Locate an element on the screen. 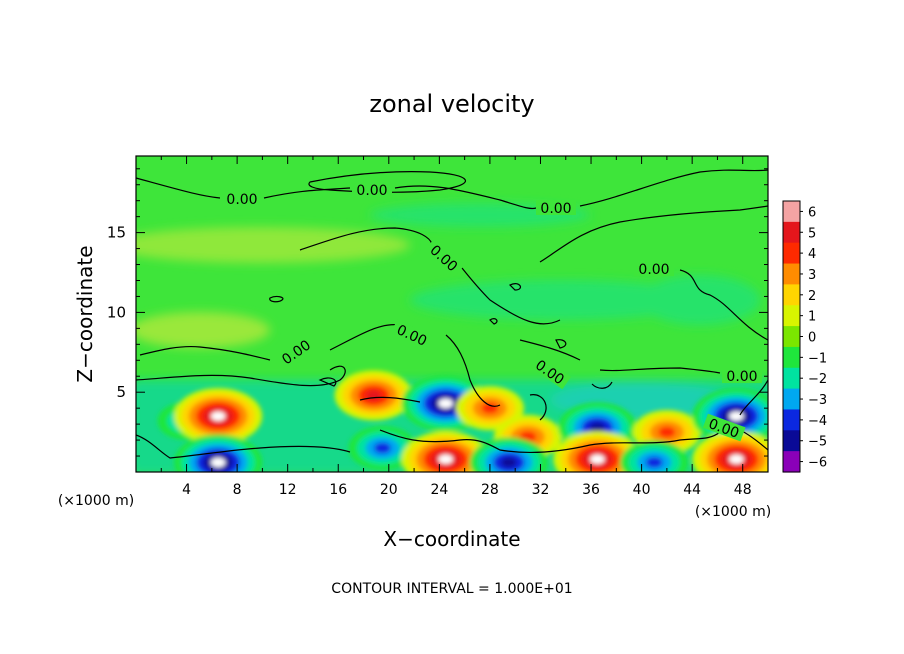  colorbar-label: 6 is located at coordinates (812, 212).